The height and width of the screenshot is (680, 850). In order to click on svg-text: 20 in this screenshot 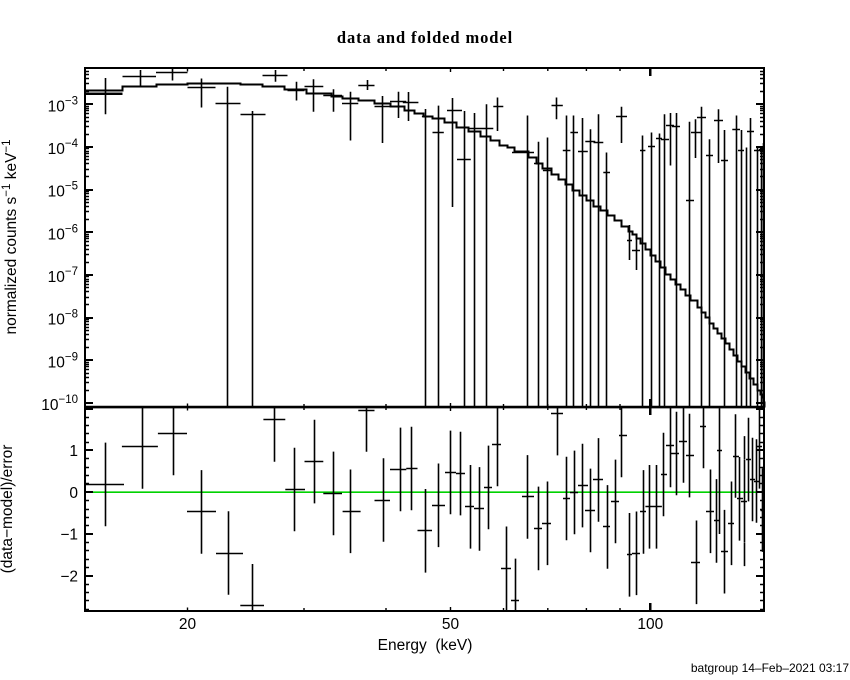, I will do `click(188, 624)`.